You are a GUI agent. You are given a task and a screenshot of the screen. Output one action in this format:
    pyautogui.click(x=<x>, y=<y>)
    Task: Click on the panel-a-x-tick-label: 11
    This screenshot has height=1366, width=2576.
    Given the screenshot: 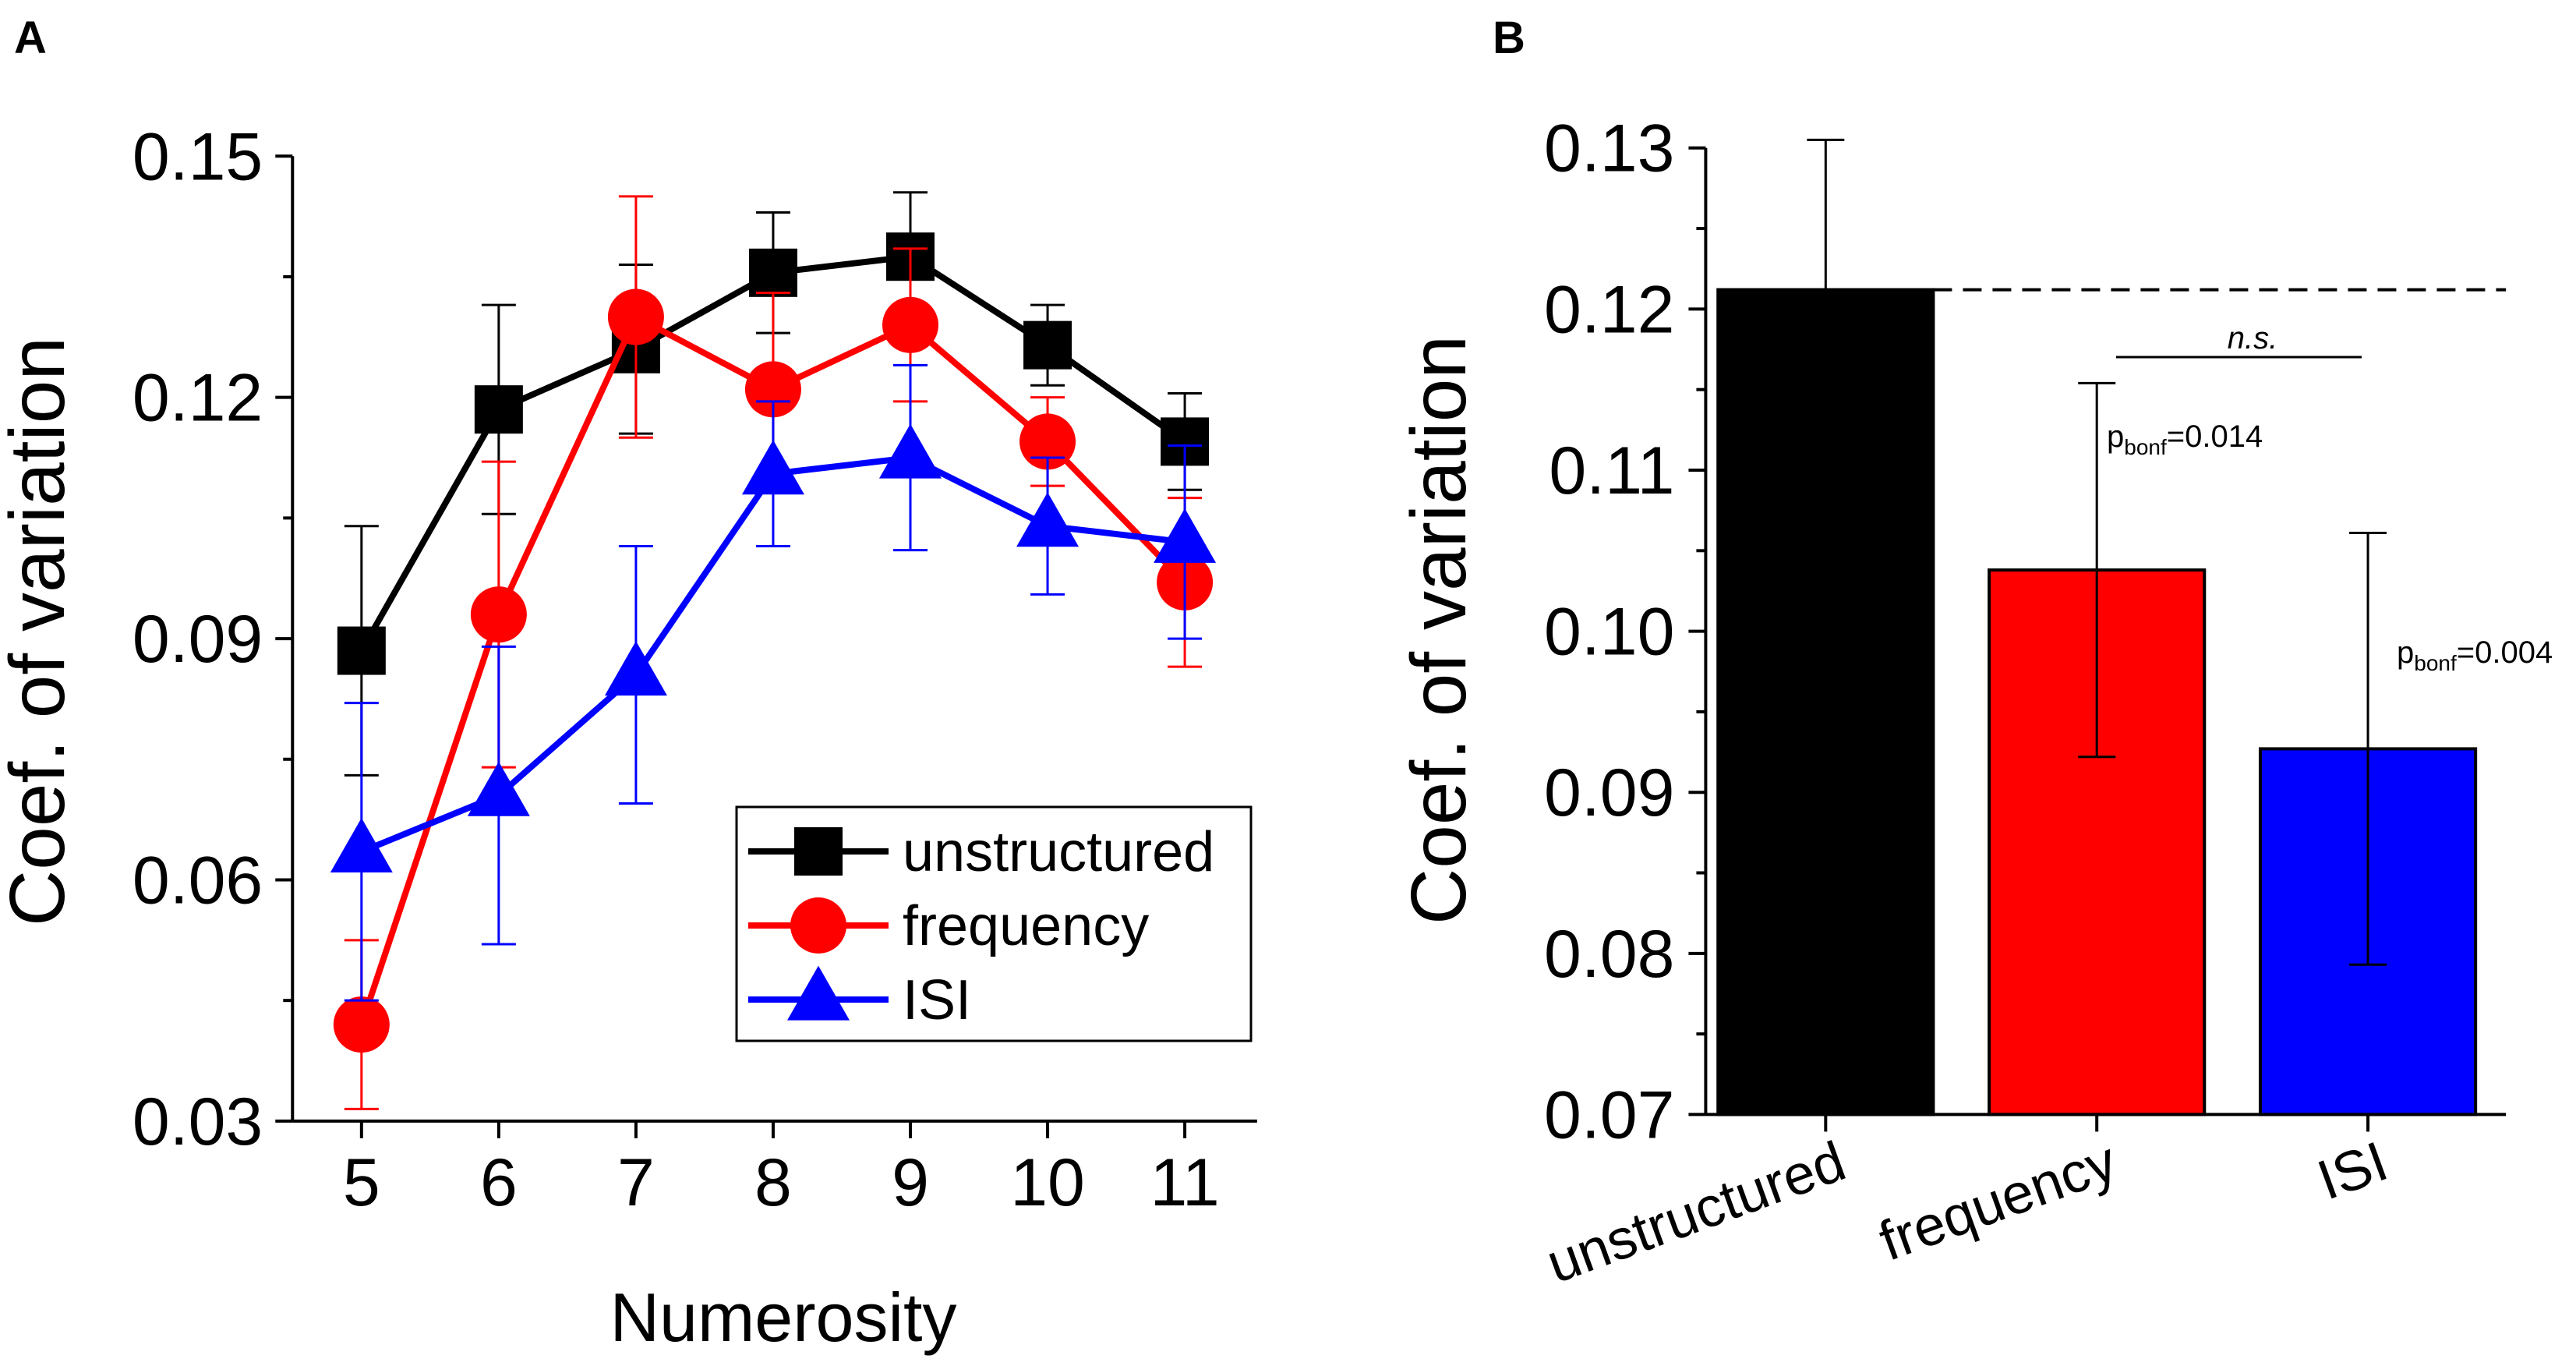 What is the action you would take?
    pyautogui.click(x=1184, y=1182)
    